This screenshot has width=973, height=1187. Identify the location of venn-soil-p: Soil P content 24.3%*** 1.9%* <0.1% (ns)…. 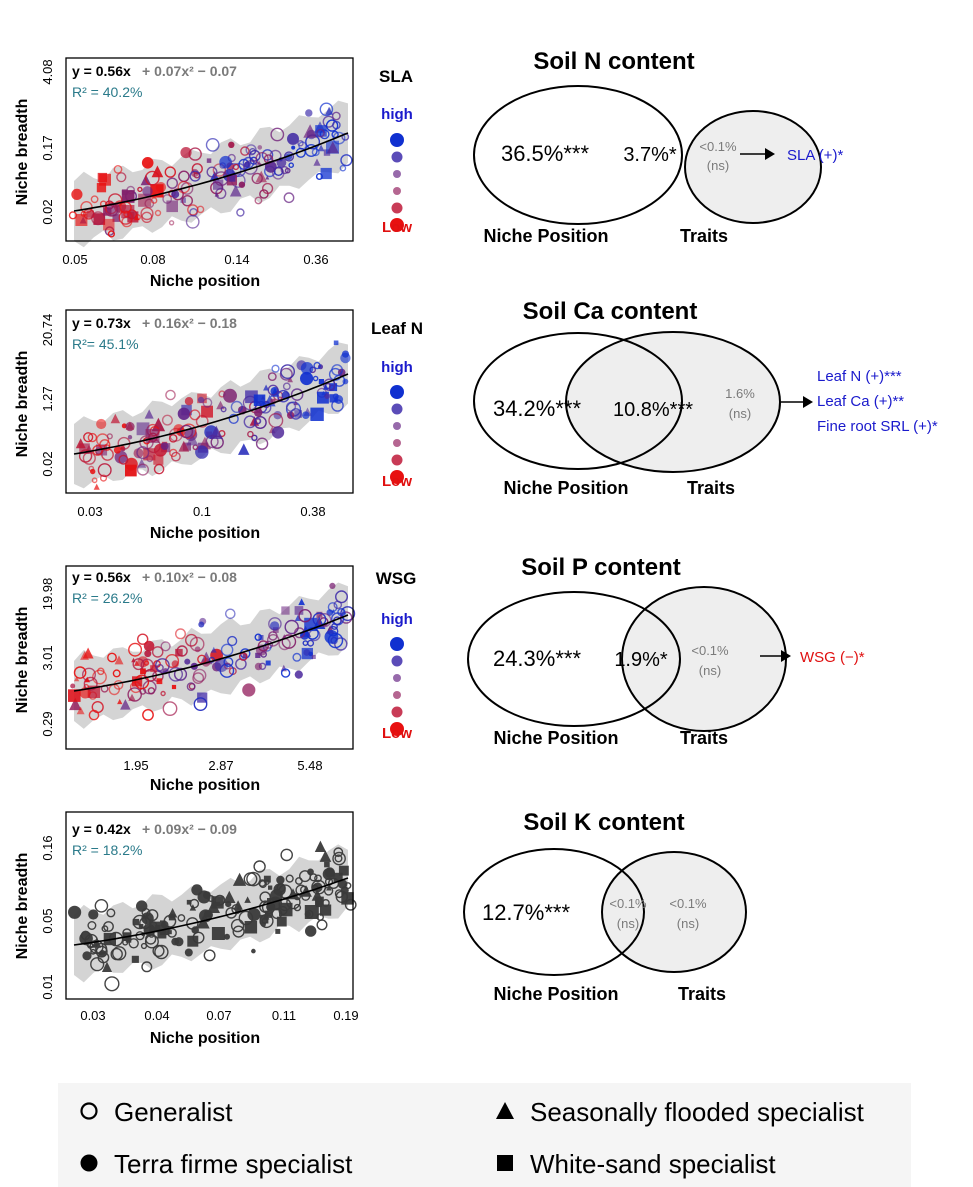
(706, 675).